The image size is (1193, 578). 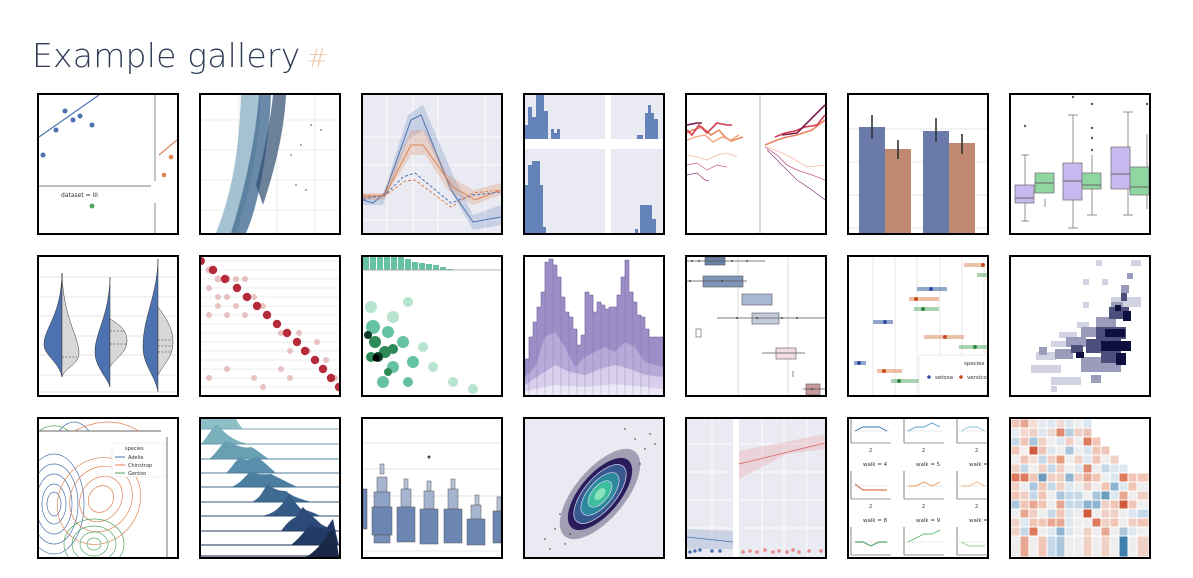 What do you see at coordinates (875, 521) in the screenshot?
I see `svg-text: walk = 8` at bounding box center [875, 521].